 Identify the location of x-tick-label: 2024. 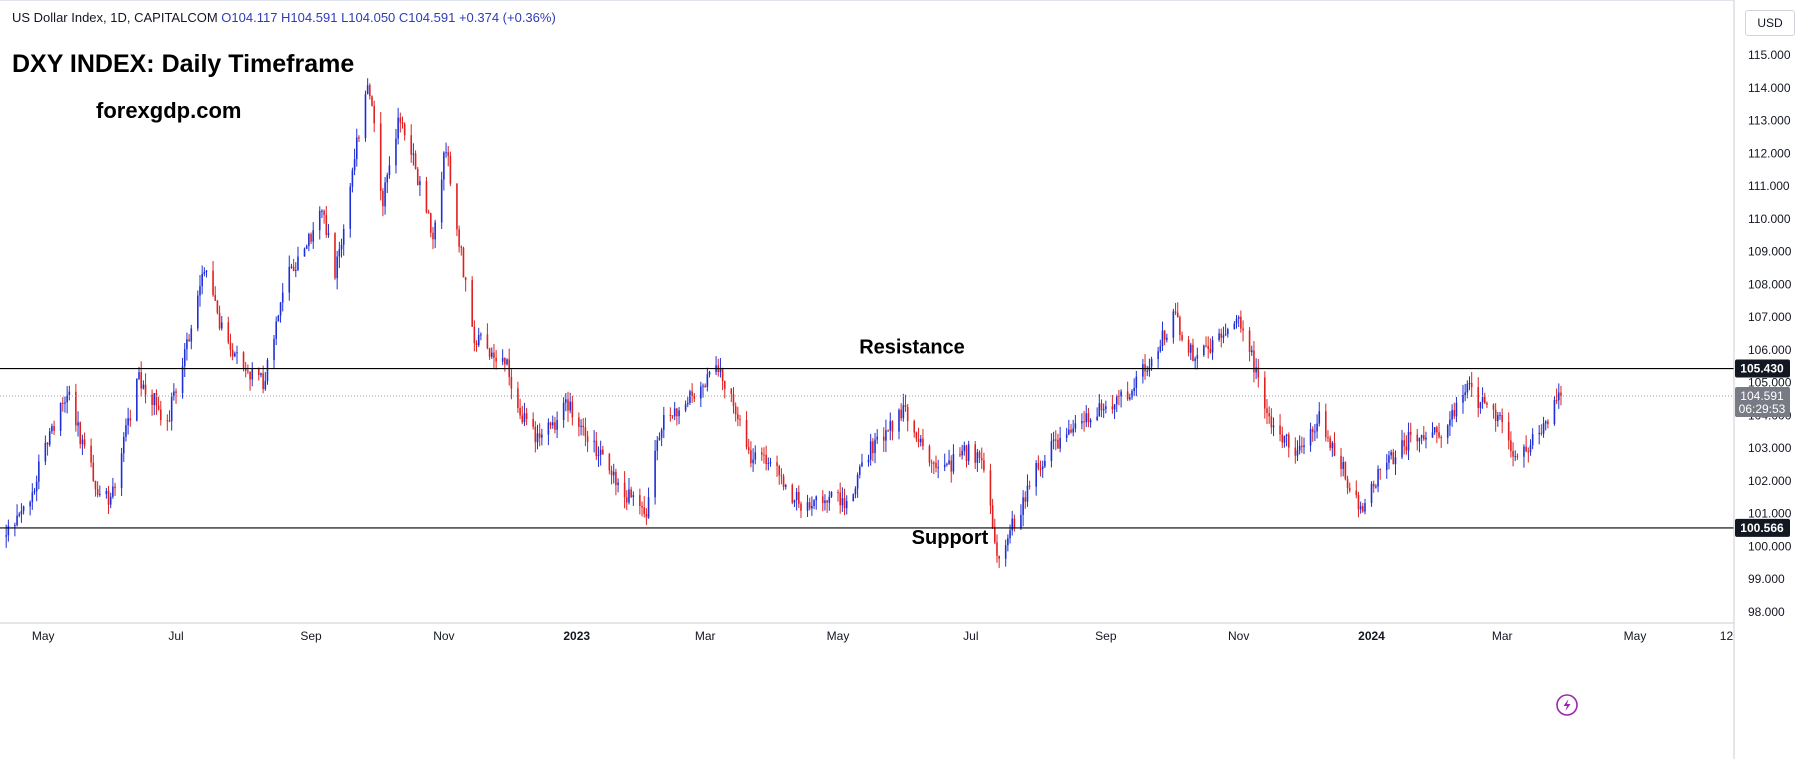
(1371, 636).